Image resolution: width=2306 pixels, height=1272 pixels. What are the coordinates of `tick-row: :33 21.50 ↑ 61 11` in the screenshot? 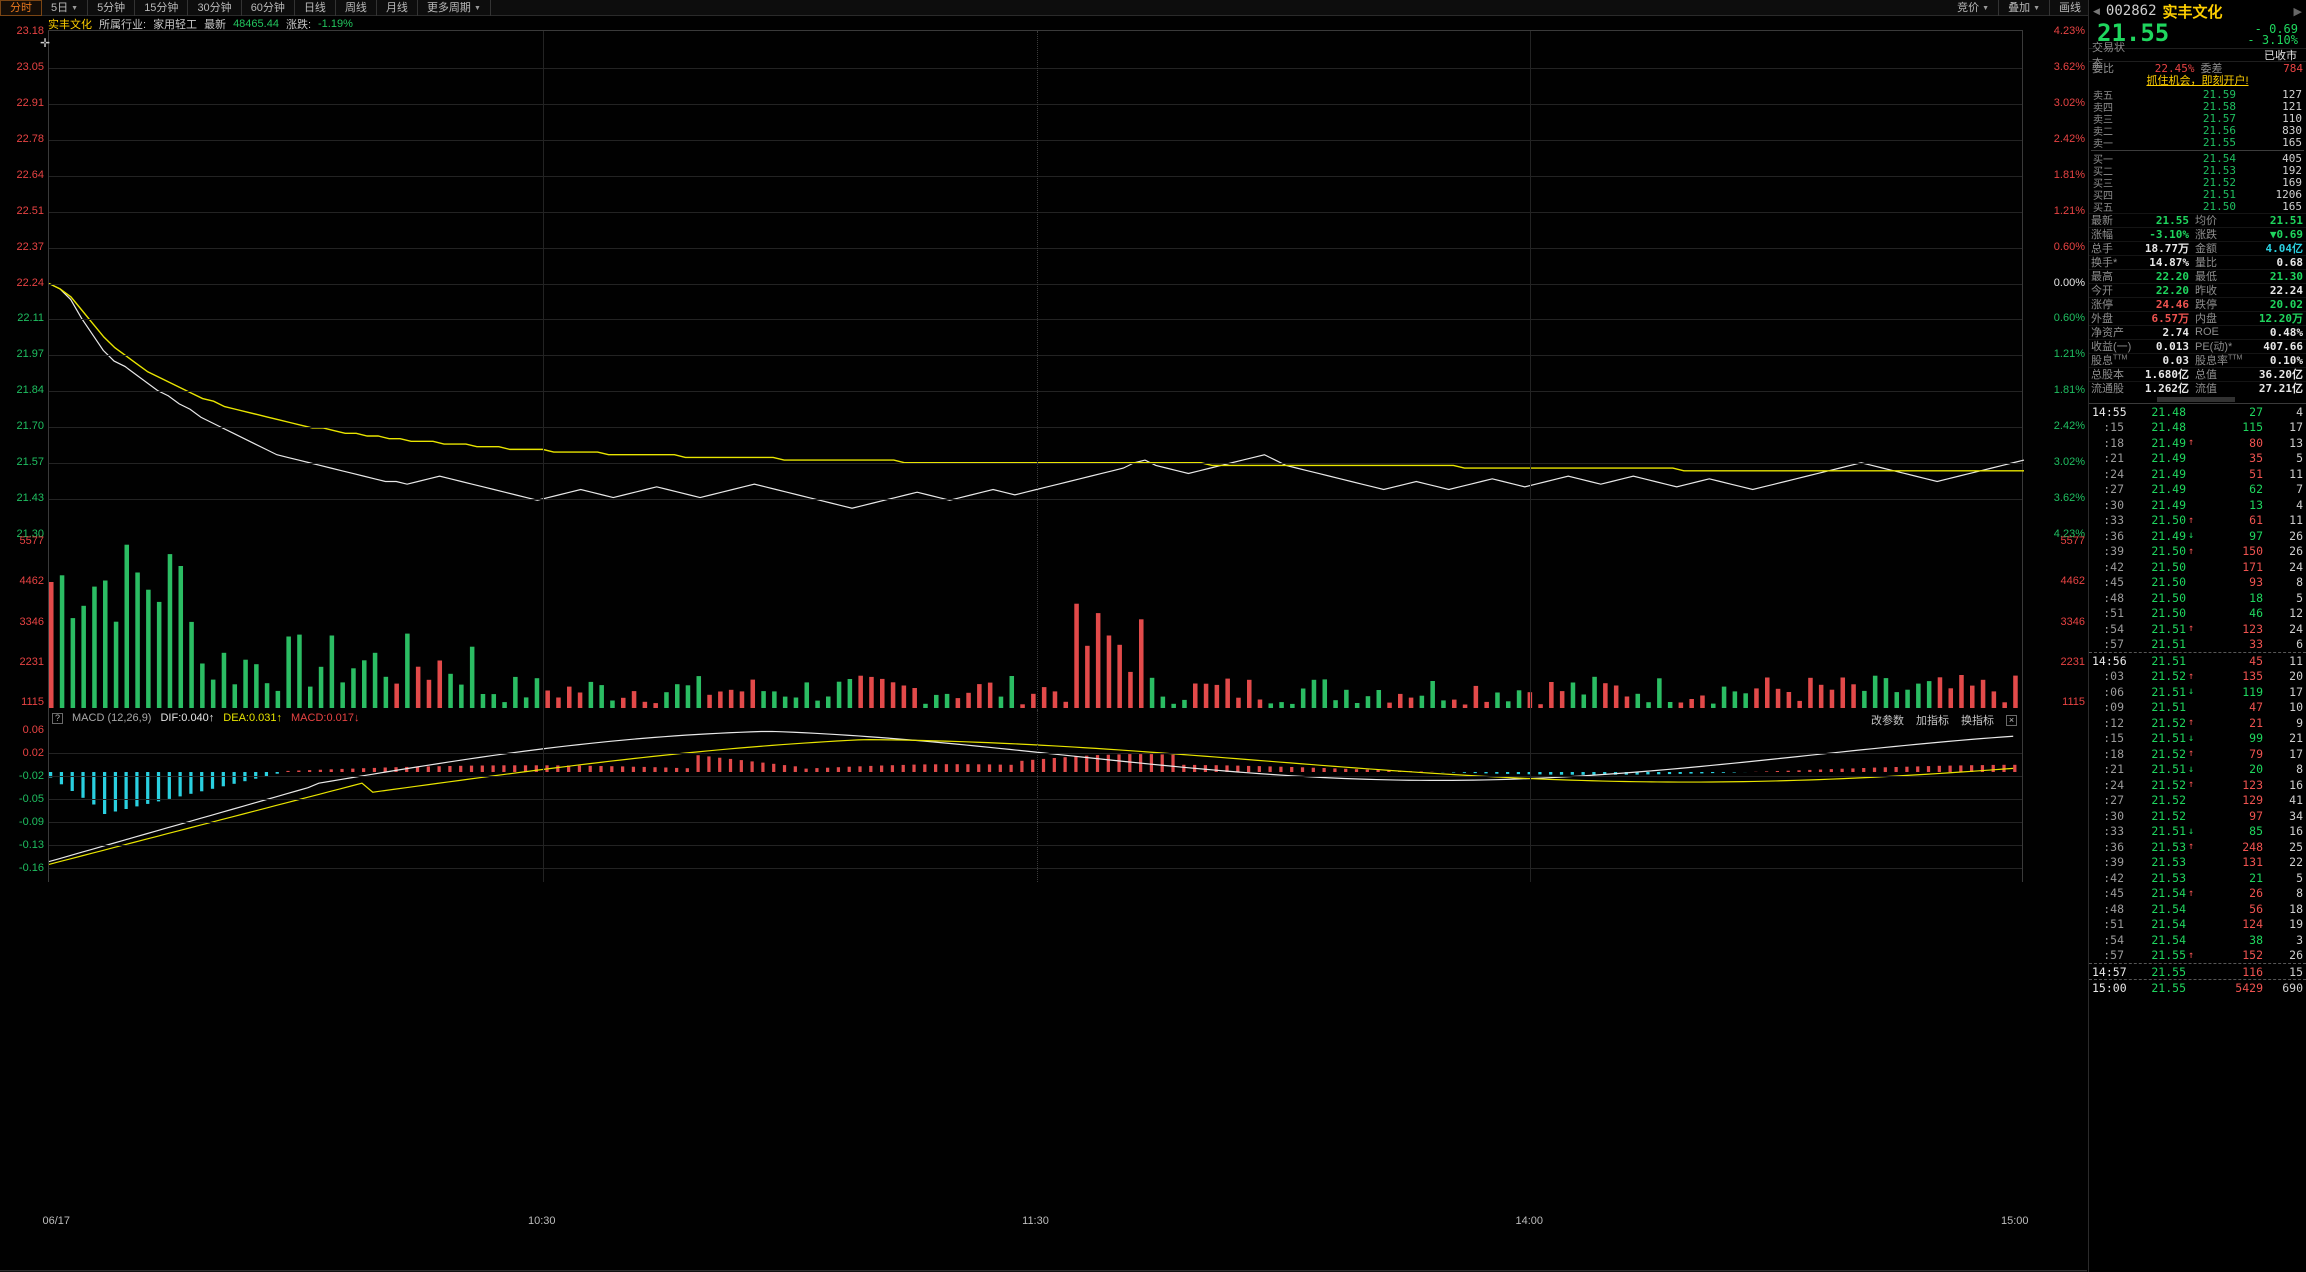 It's located at (2197, 520).